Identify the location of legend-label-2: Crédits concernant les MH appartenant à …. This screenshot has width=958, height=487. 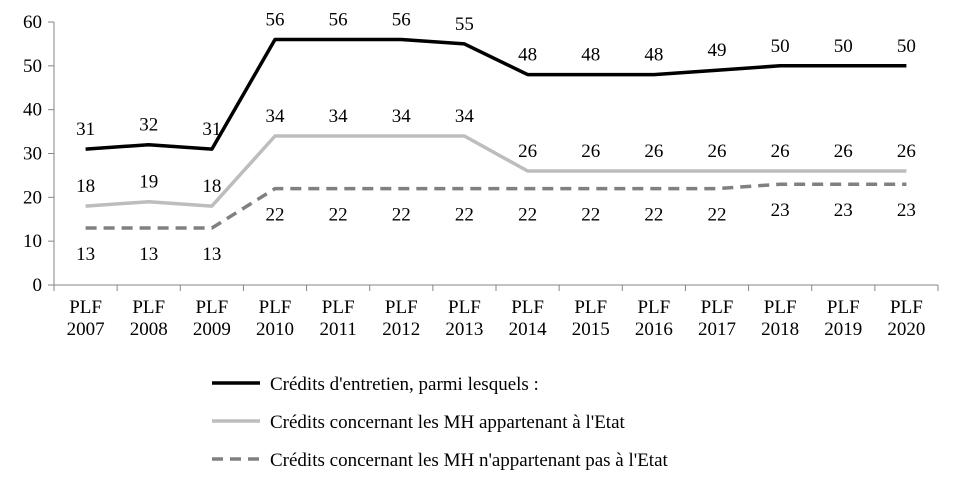
(448, 422).